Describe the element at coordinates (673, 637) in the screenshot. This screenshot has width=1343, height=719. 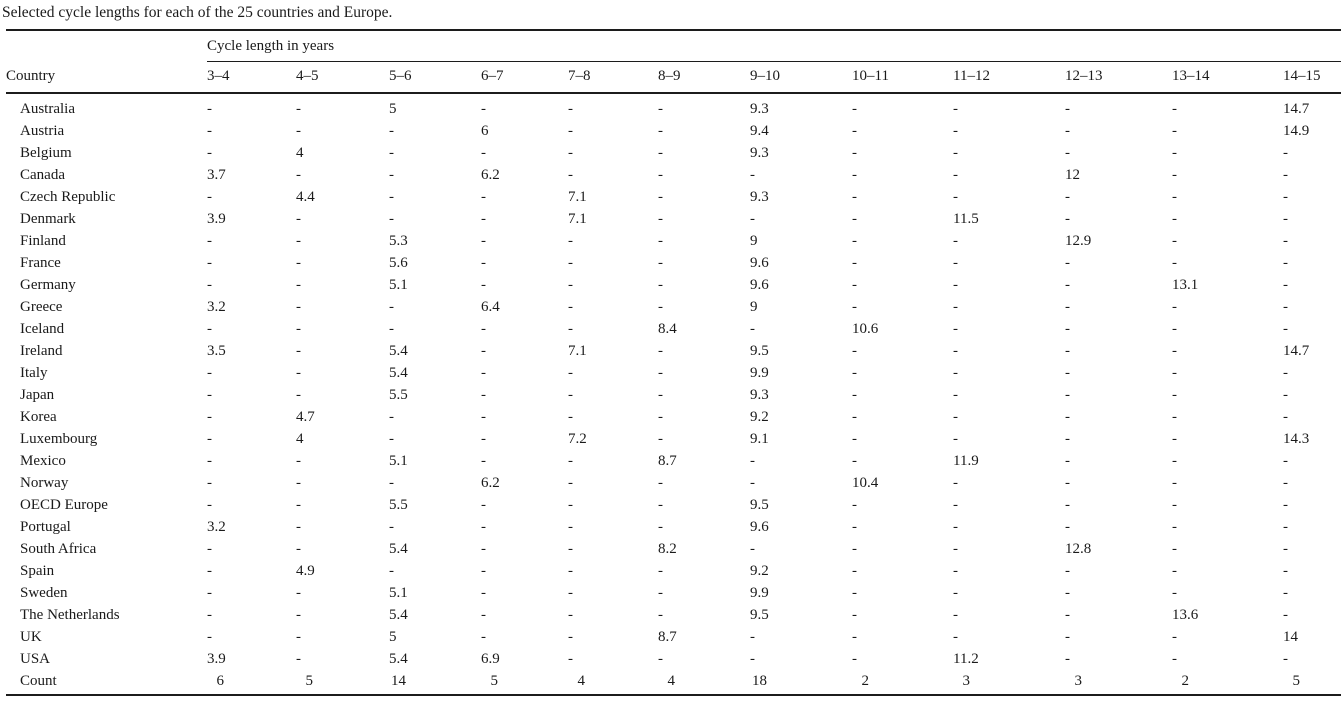
I see `table-row: UK - - 5 - - 8.7 - - - - - 14` at that location.